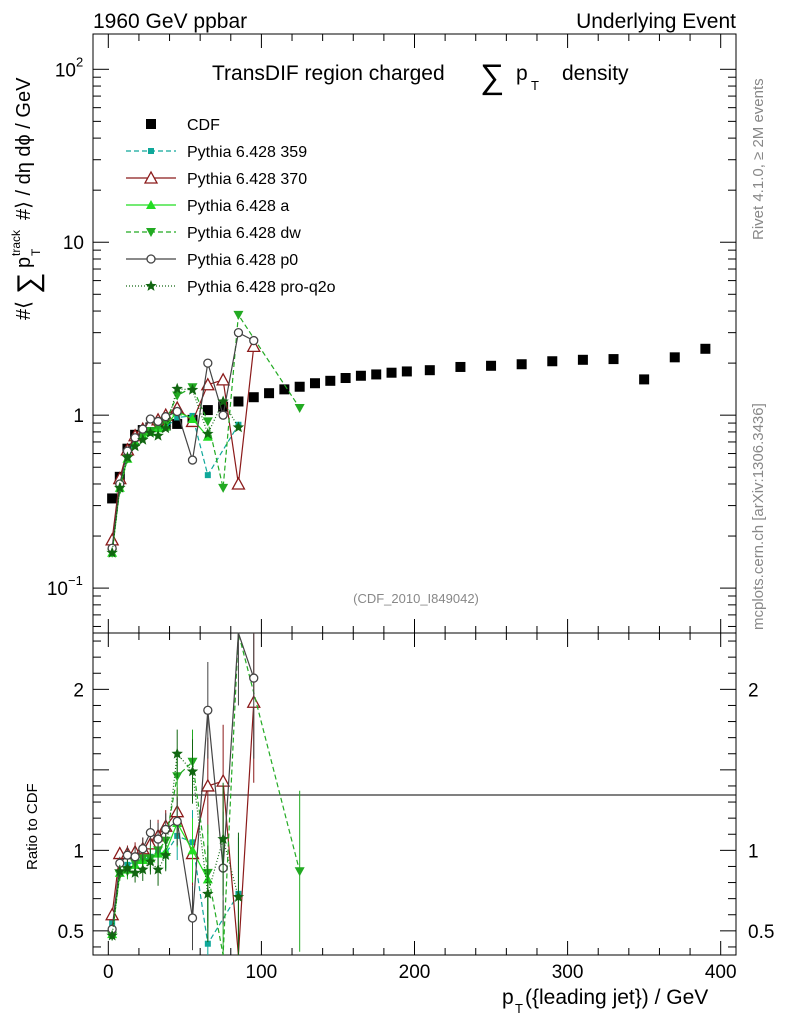 Image resolution: width=786 pixels, height=1024 pixels. I want to click on ratio-tick-label-left: 0.5, so click(71, 932).